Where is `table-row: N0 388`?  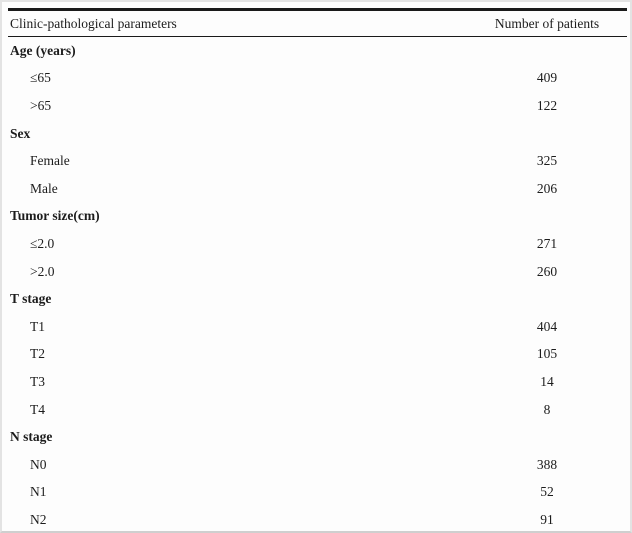 table-row: N0 388 is located at coordinates (317, 465).